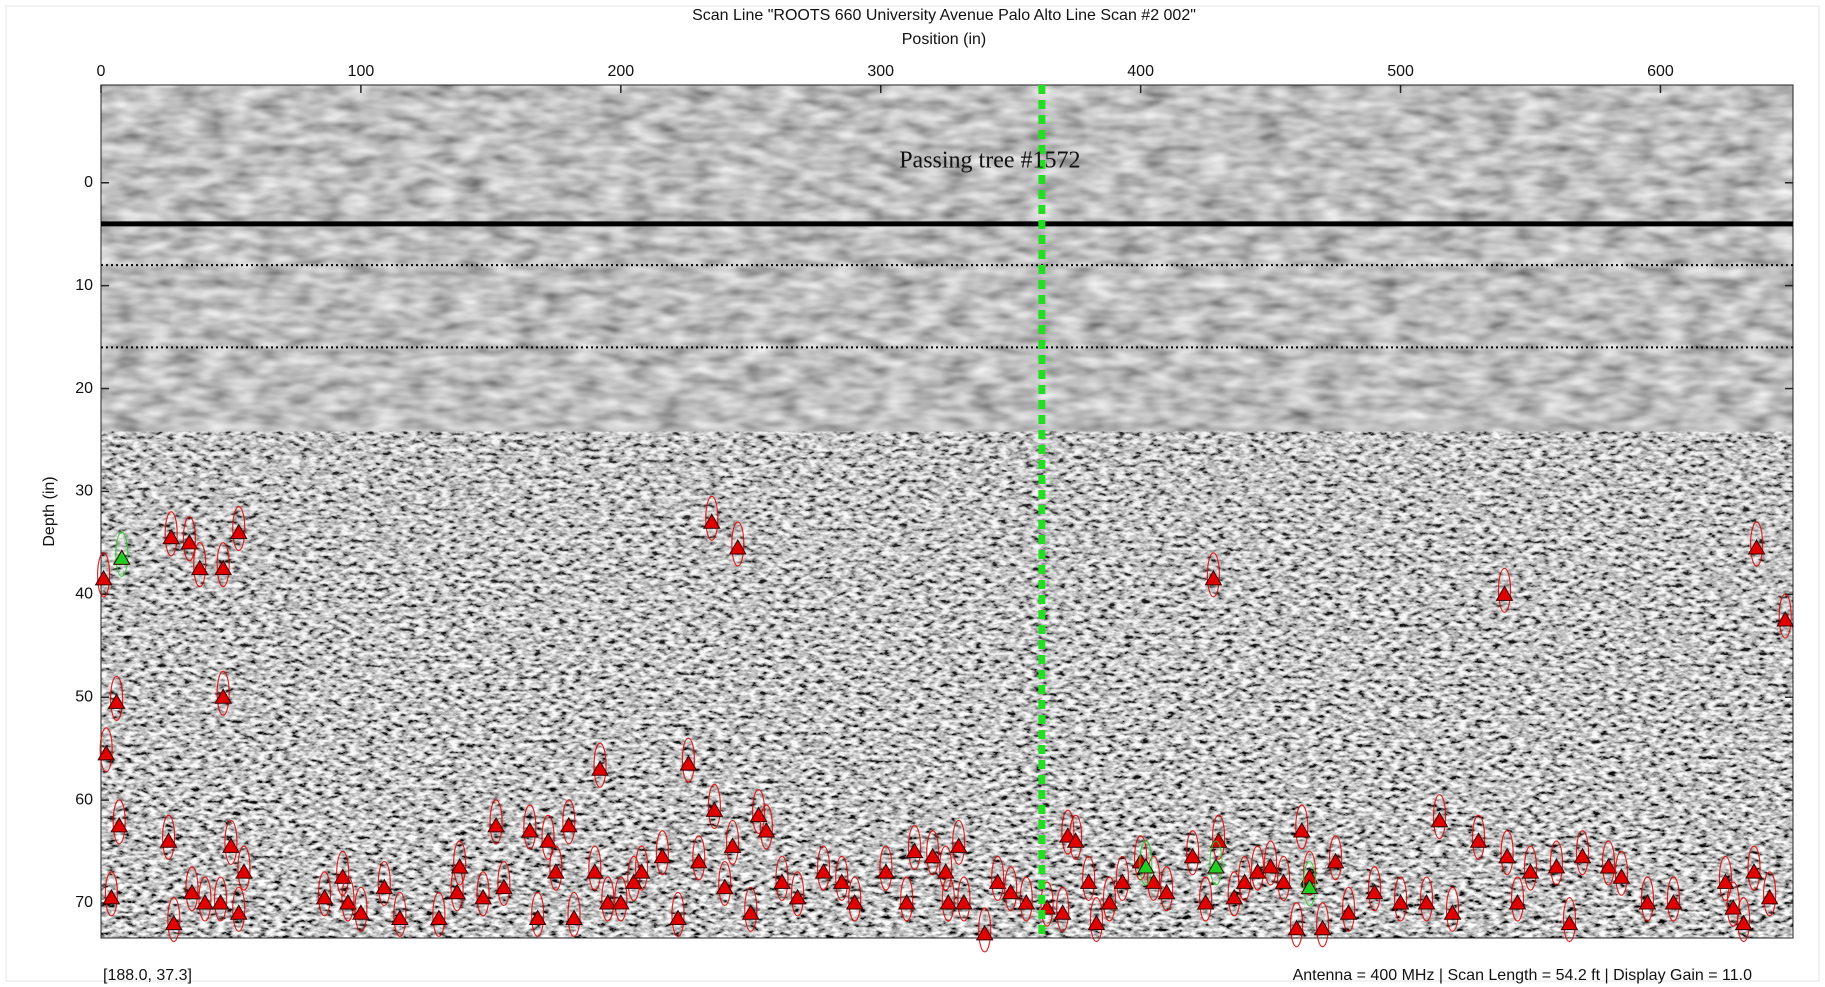 This screenshot has width=1825, height=987. What do you see at coordinates (88, 182) in the screenshot?
I see `y-tick-label: 0` at bounding box center [88, 182].